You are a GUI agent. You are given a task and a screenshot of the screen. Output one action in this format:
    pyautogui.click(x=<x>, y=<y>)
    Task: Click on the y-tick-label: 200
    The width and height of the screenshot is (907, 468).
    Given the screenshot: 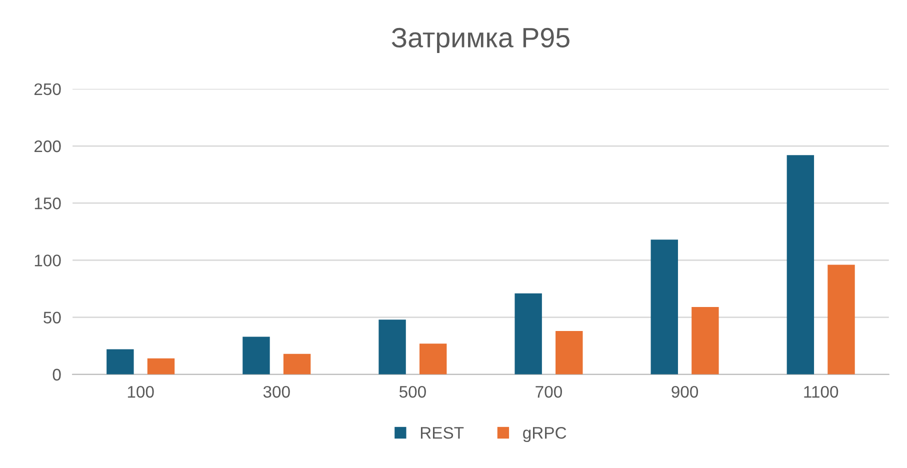 What is the action you would take?
    pyautogui.click(x=47, y=146)
    